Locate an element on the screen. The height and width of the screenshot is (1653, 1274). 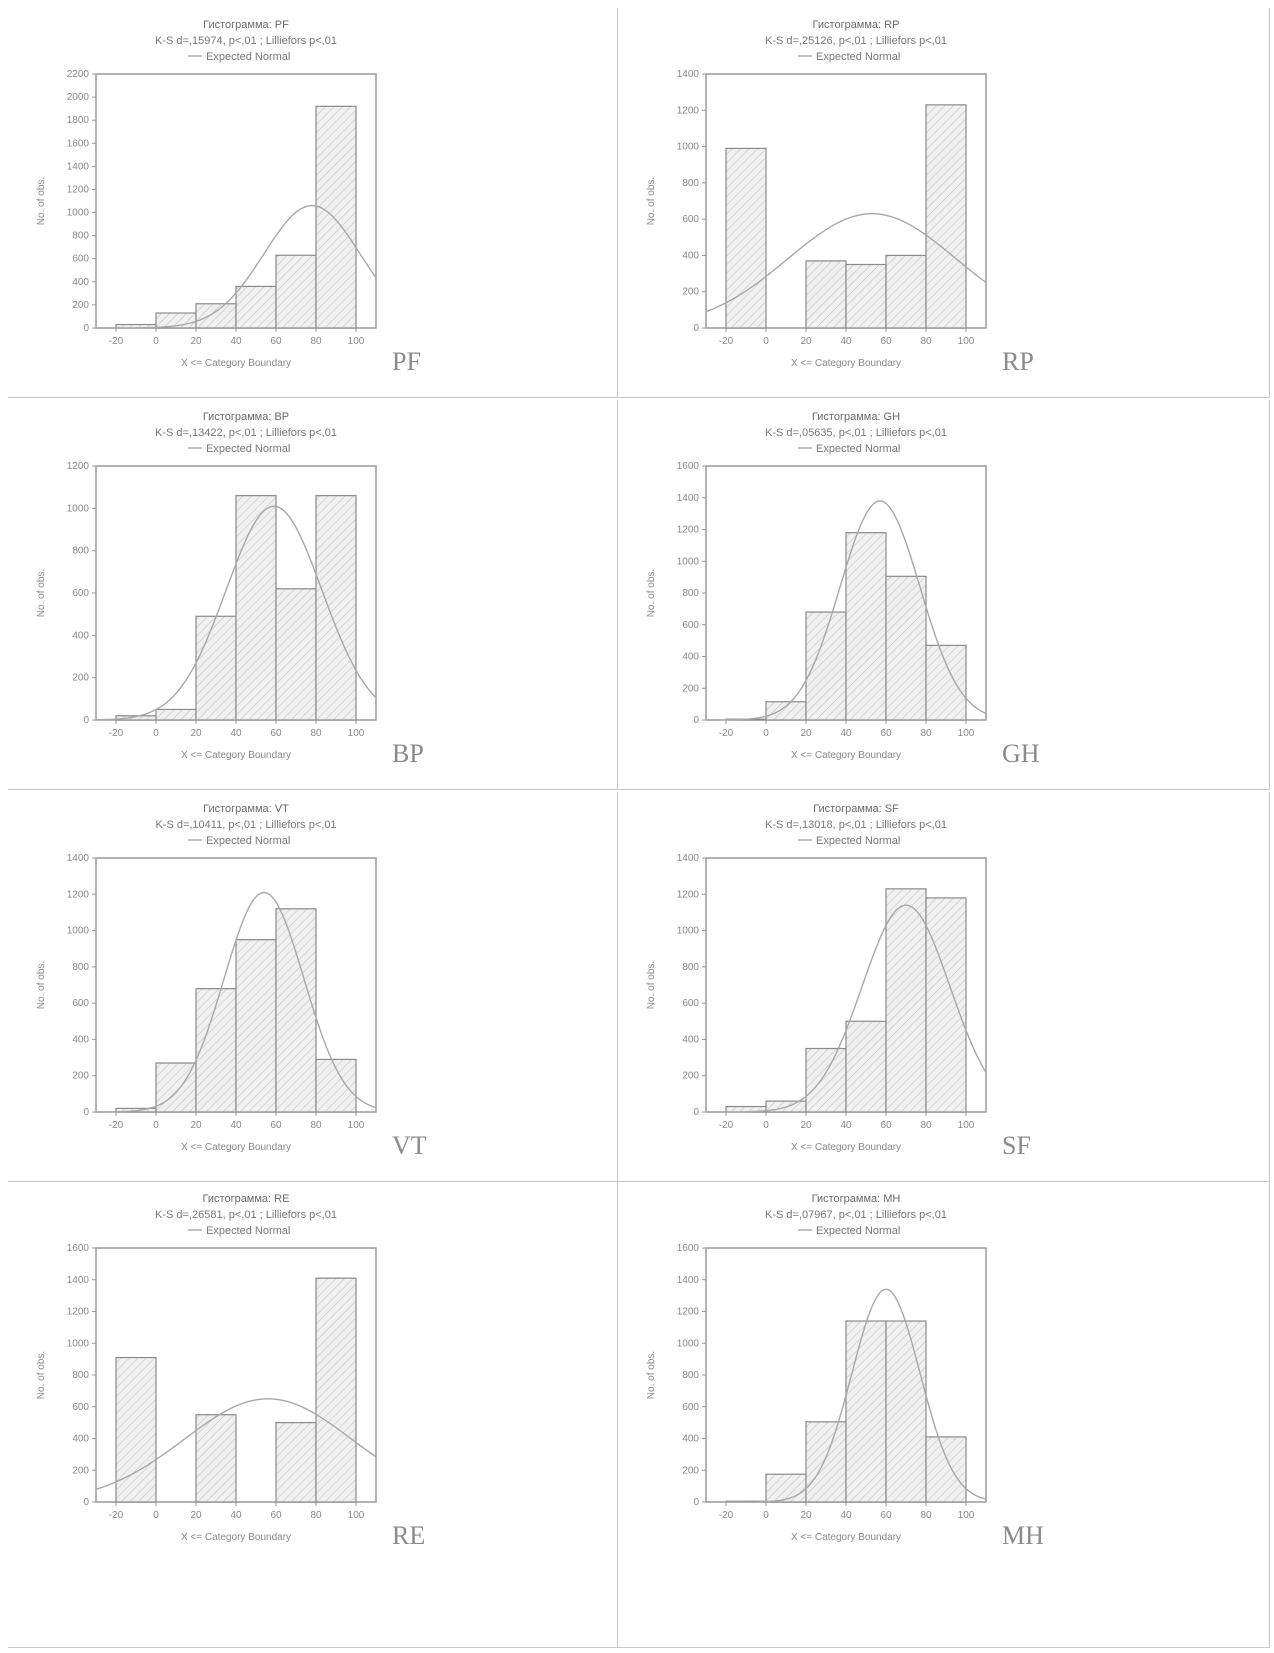
chart-subtitle: K-S d=,25126, p<,01 ; Lilliefors p<,01 is located at coordinates (856, 41).